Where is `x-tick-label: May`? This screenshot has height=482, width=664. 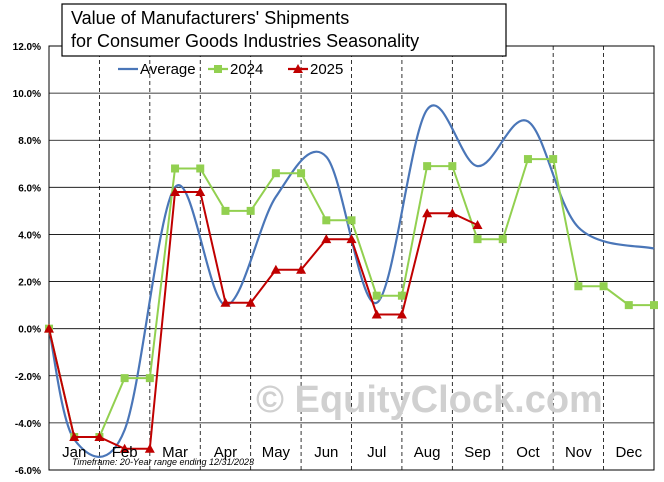 x-tick-label: May is located at coordinates (276, 452).